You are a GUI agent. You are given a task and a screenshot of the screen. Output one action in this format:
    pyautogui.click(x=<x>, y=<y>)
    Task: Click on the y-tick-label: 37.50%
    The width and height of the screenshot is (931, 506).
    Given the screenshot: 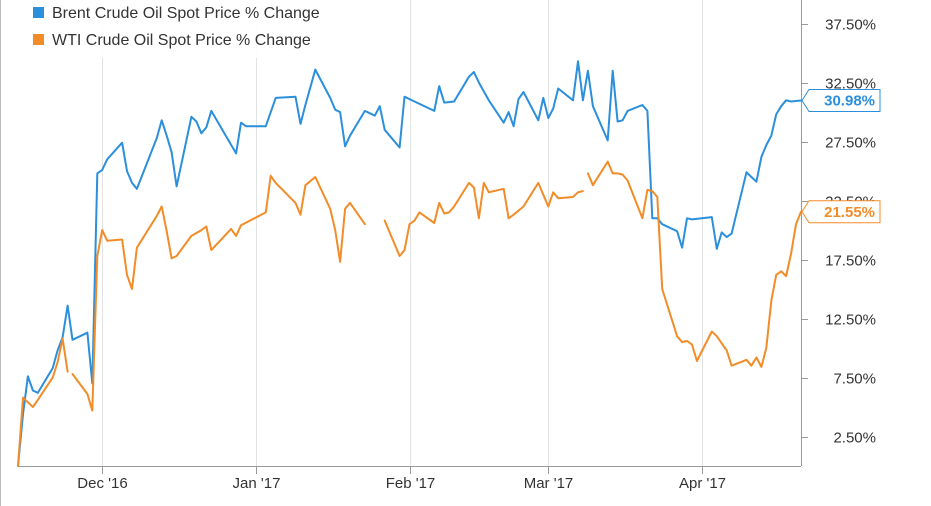 What is the action you would take?
    pyautogui.click(x=850, y=25)
    